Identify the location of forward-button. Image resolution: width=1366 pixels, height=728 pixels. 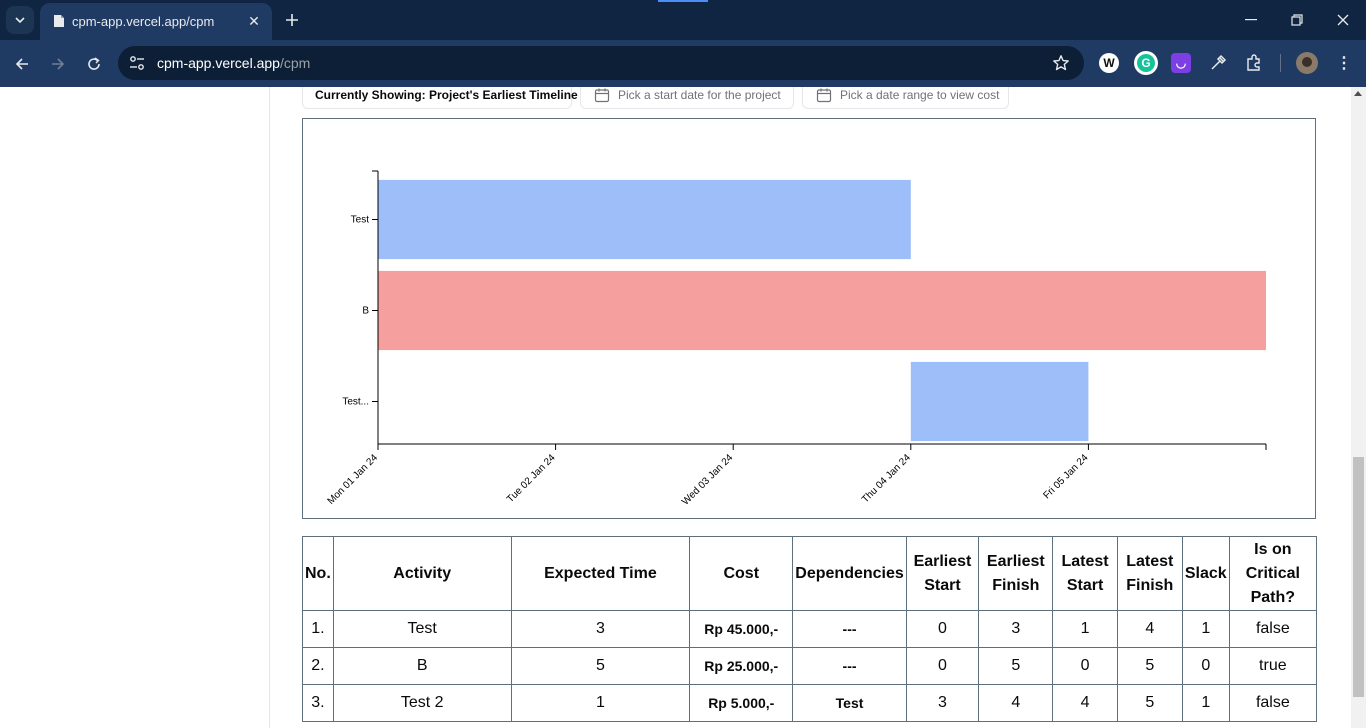
(58, 64).